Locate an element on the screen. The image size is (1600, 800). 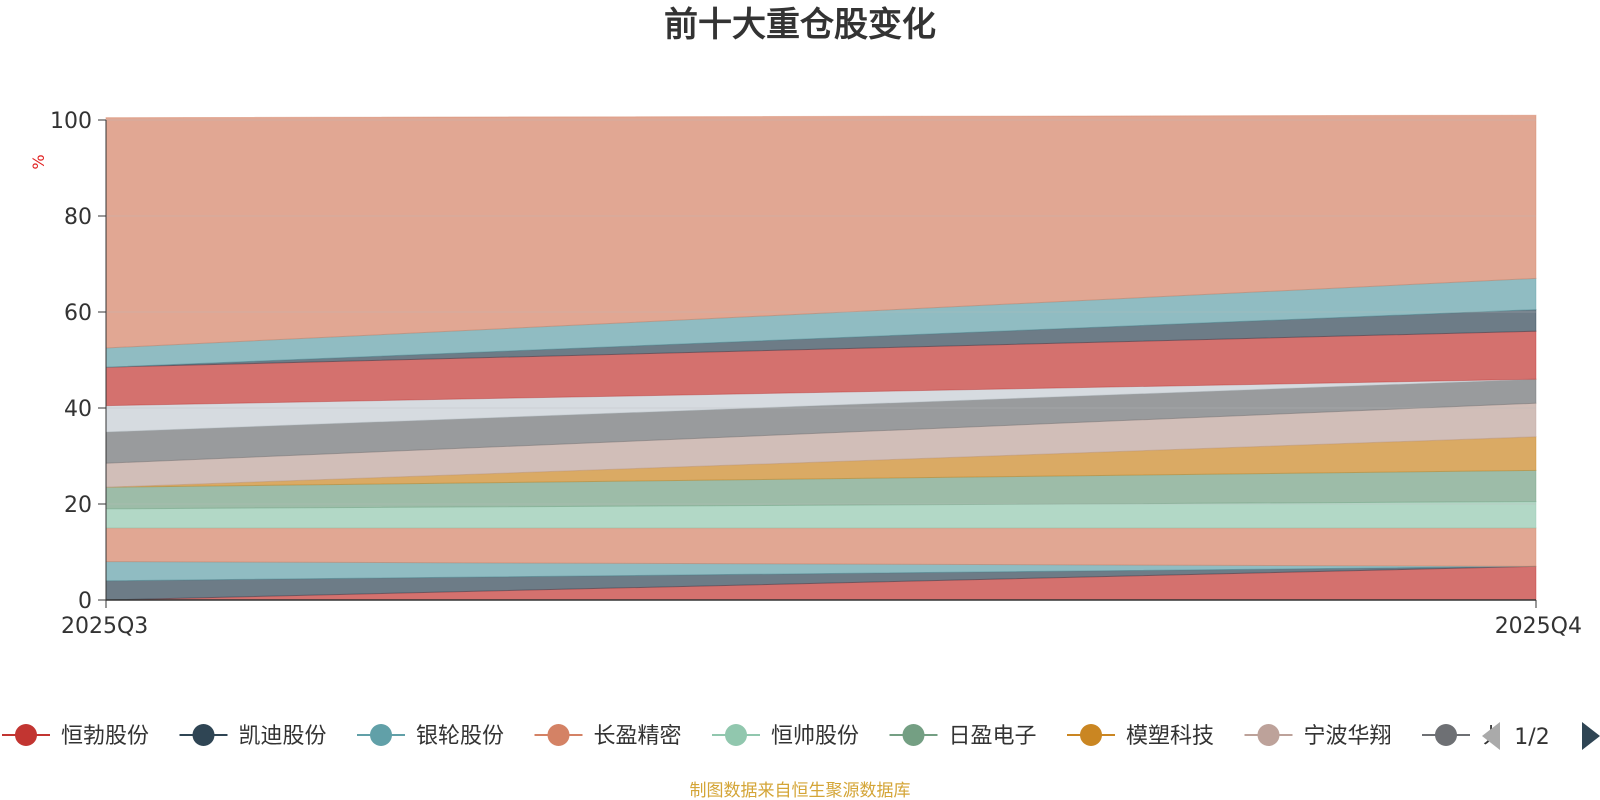
legend-item: 恒勃股份 is located at coordinates (75, 736).